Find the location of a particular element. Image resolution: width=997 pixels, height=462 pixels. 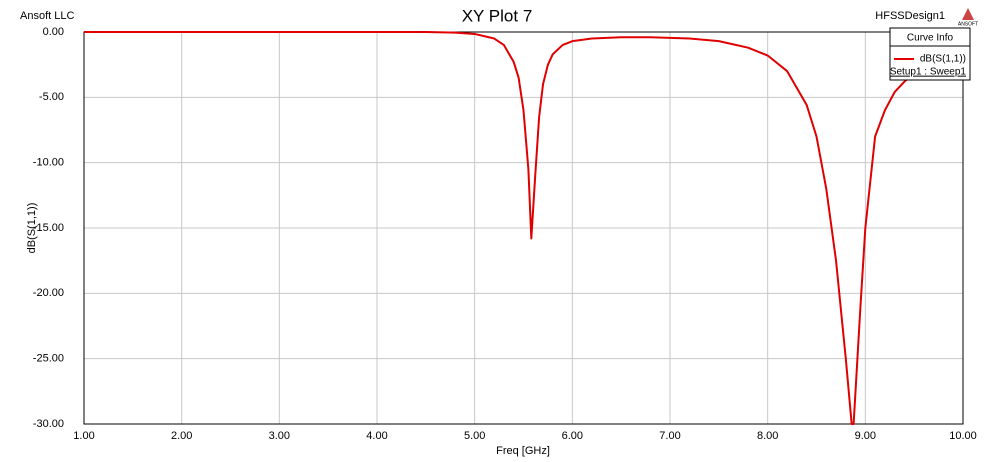

y-axis-label: dB(S(1,1)) is located at coordinates (32, 228).